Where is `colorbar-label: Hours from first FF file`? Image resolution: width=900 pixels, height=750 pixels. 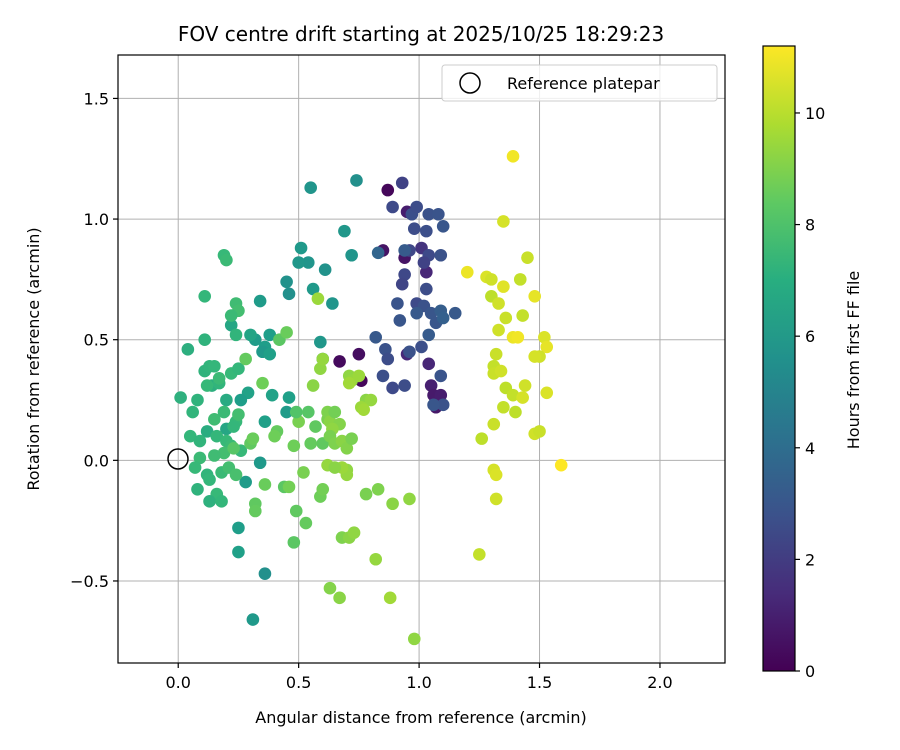
colorbar-label: Hours from first FF file is located at coordinates (853, 360).